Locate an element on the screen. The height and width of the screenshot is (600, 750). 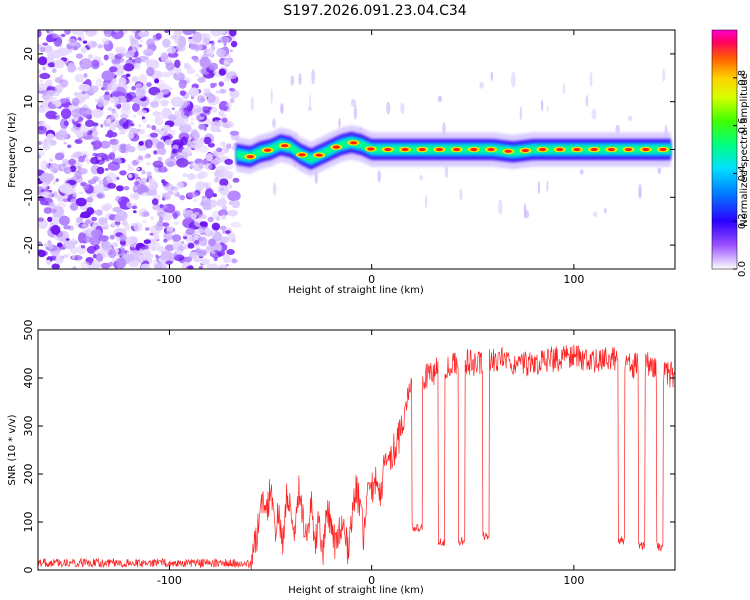
snr-xlabel: Height of straight line (km) is located at coordinates (356, 590).